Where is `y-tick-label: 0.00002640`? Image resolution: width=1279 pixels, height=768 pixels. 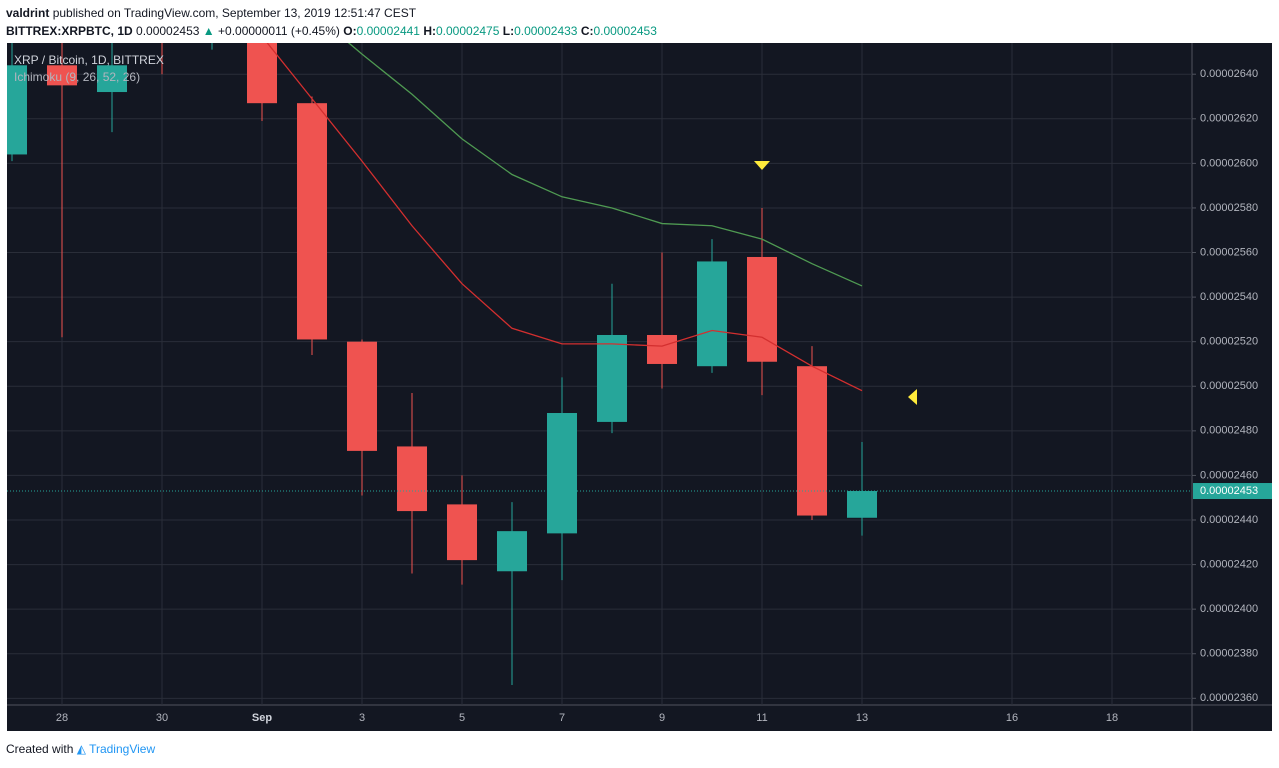 y-tick-label: 0.00002640 is located at coordinates (1229, 74).